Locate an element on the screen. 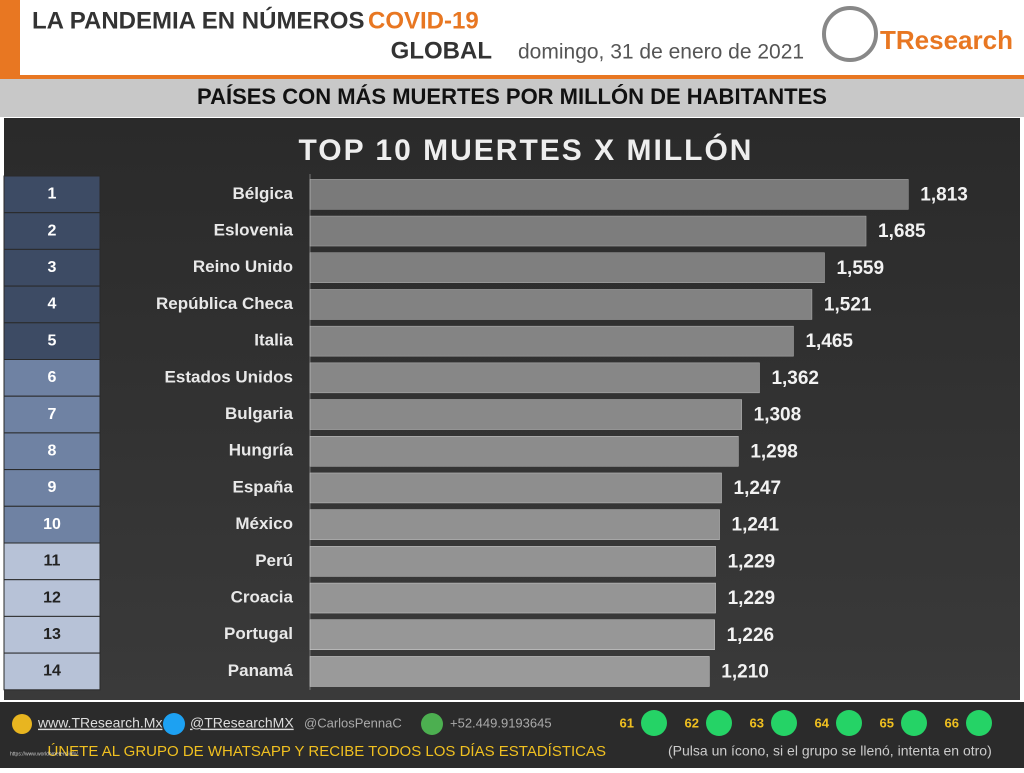 This screenshot has width=1024, height=773. category-label: Bulgaria is located at coordinates (259, 413).